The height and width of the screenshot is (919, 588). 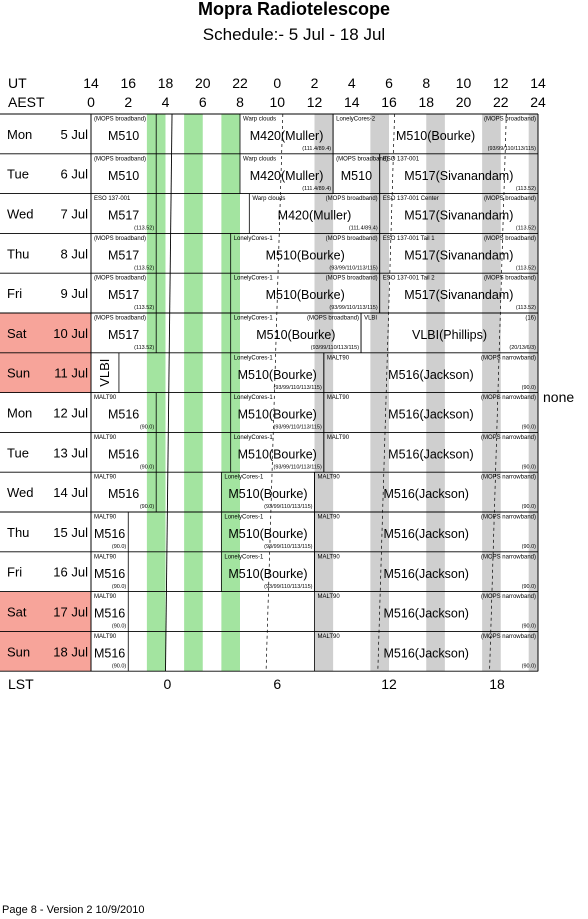 What do you see at coordinates (409, 279) in the screenshot?
I see `block-tag: ESO 137-001 Tail 2` at bounding box center [409, 279].